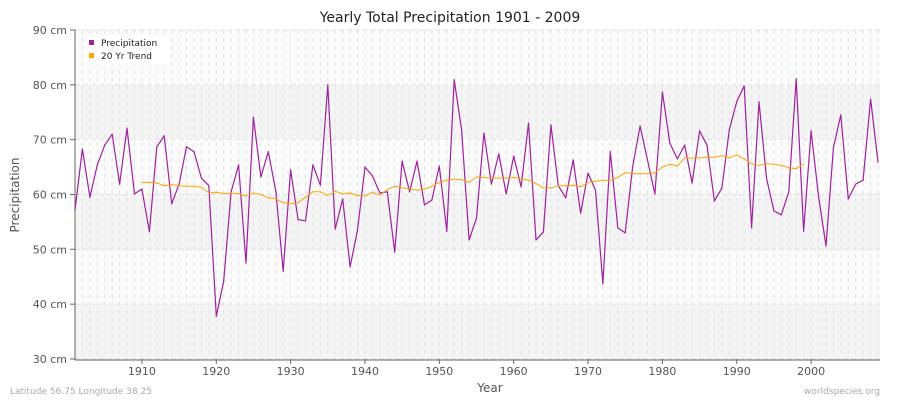 This screenshot has width=900, height=400. I want to click on y-tick-label: 80 cm, so click(50, 85).